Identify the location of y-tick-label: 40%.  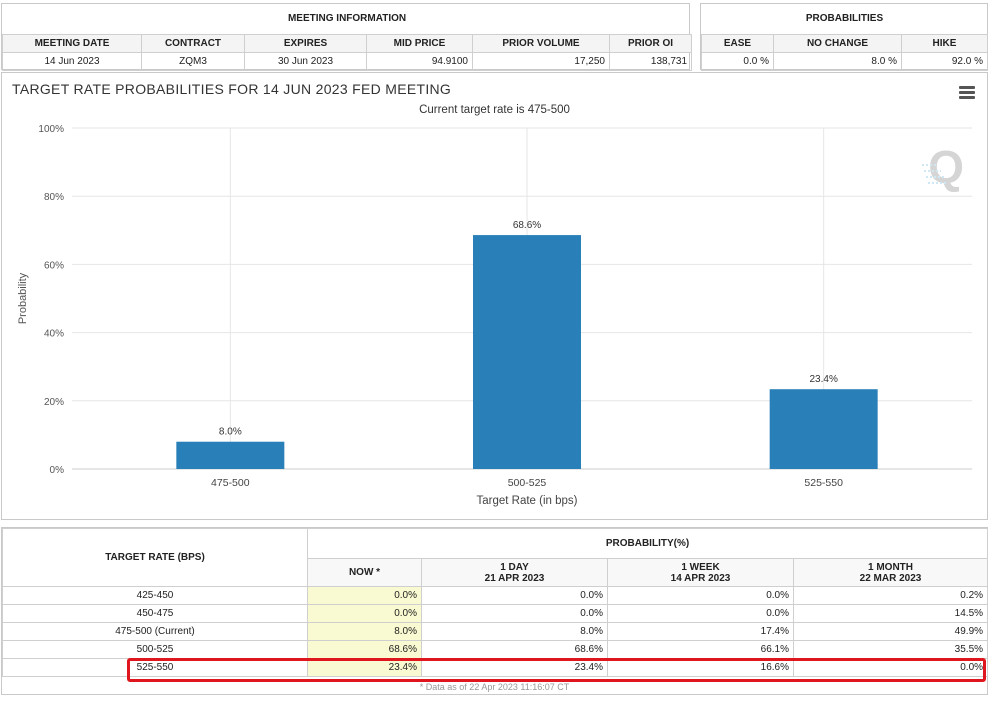
(54, 334).